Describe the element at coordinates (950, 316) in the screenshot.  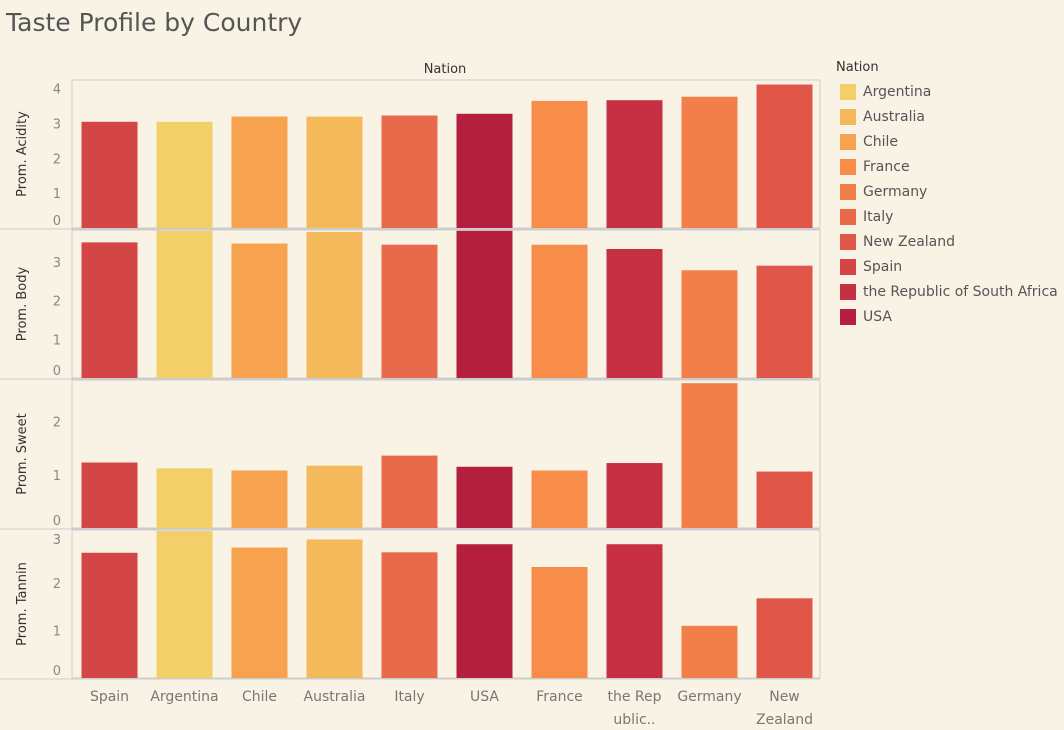
I see `legend-item: USA` at that location.